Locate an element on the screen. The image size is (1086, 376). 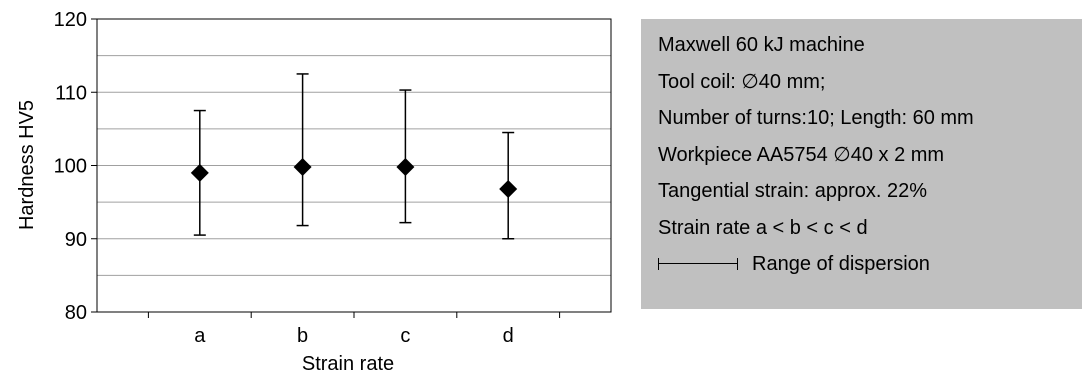
legend-dispersion-key: Range of dispersion is located at coordinates (870, 264).